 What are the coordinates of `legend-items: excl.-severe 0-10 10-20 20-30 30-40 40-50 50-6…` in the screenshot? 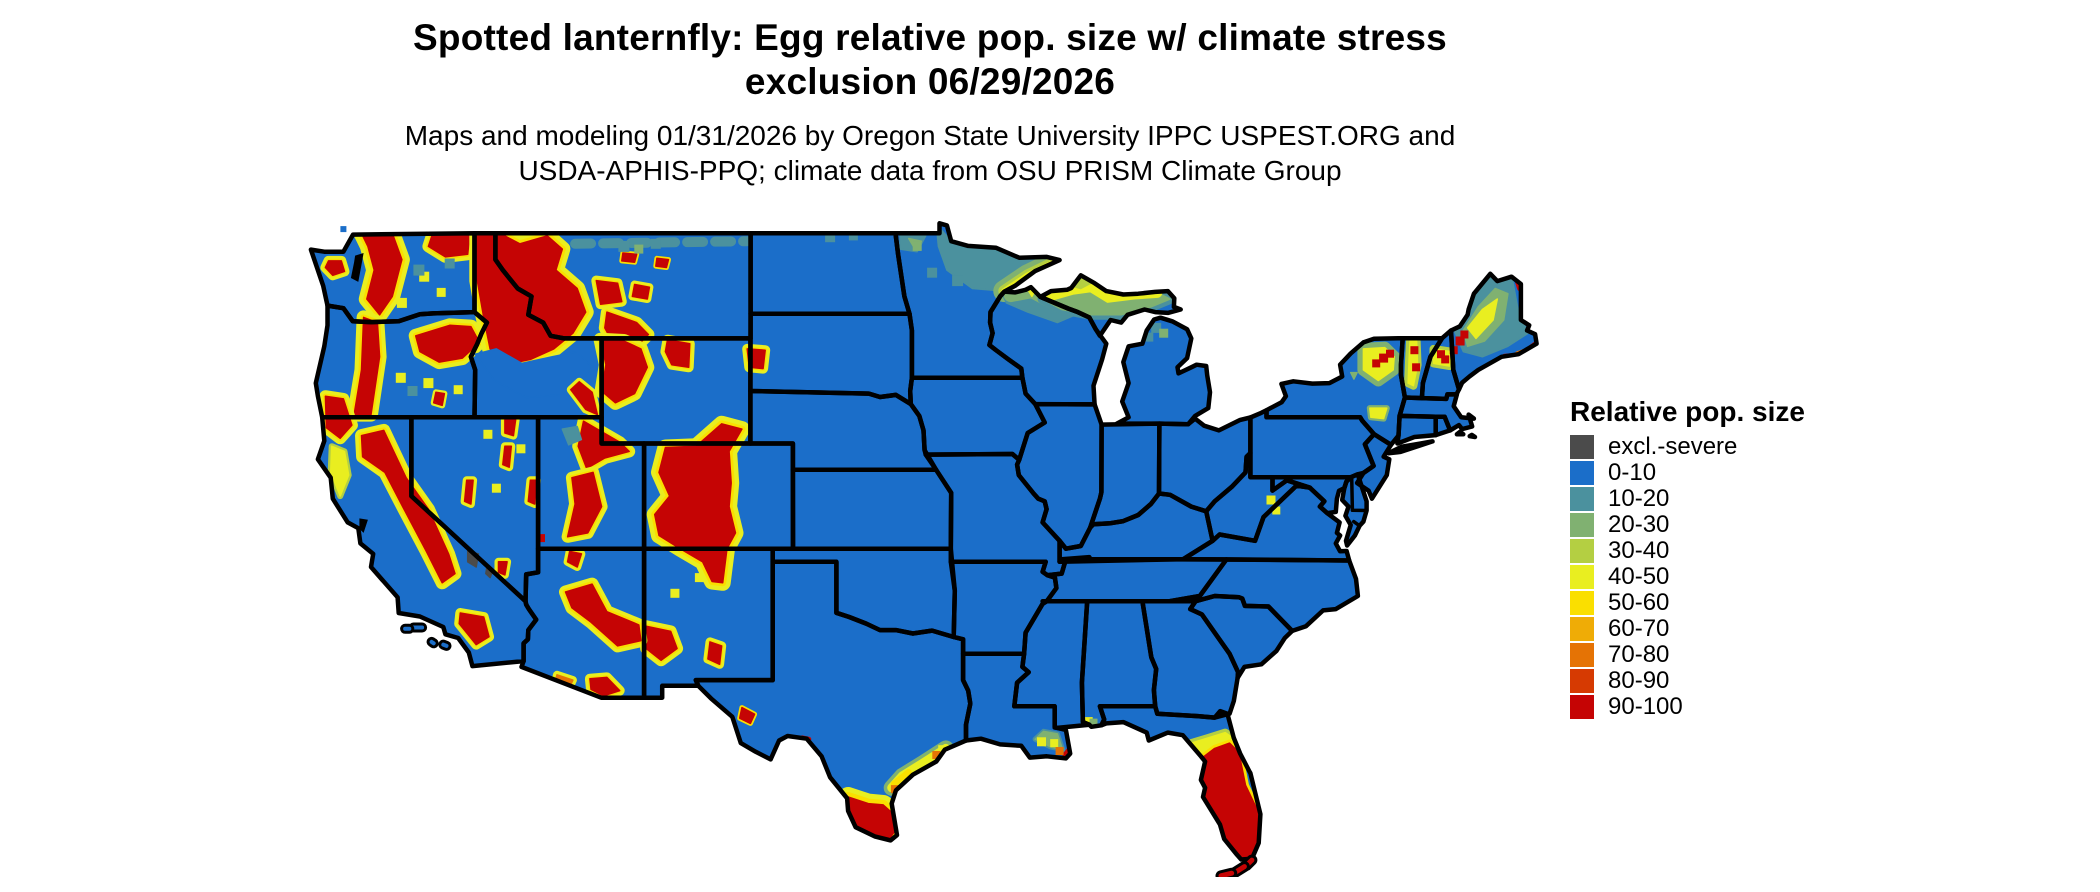 It's located at (1720, 577).